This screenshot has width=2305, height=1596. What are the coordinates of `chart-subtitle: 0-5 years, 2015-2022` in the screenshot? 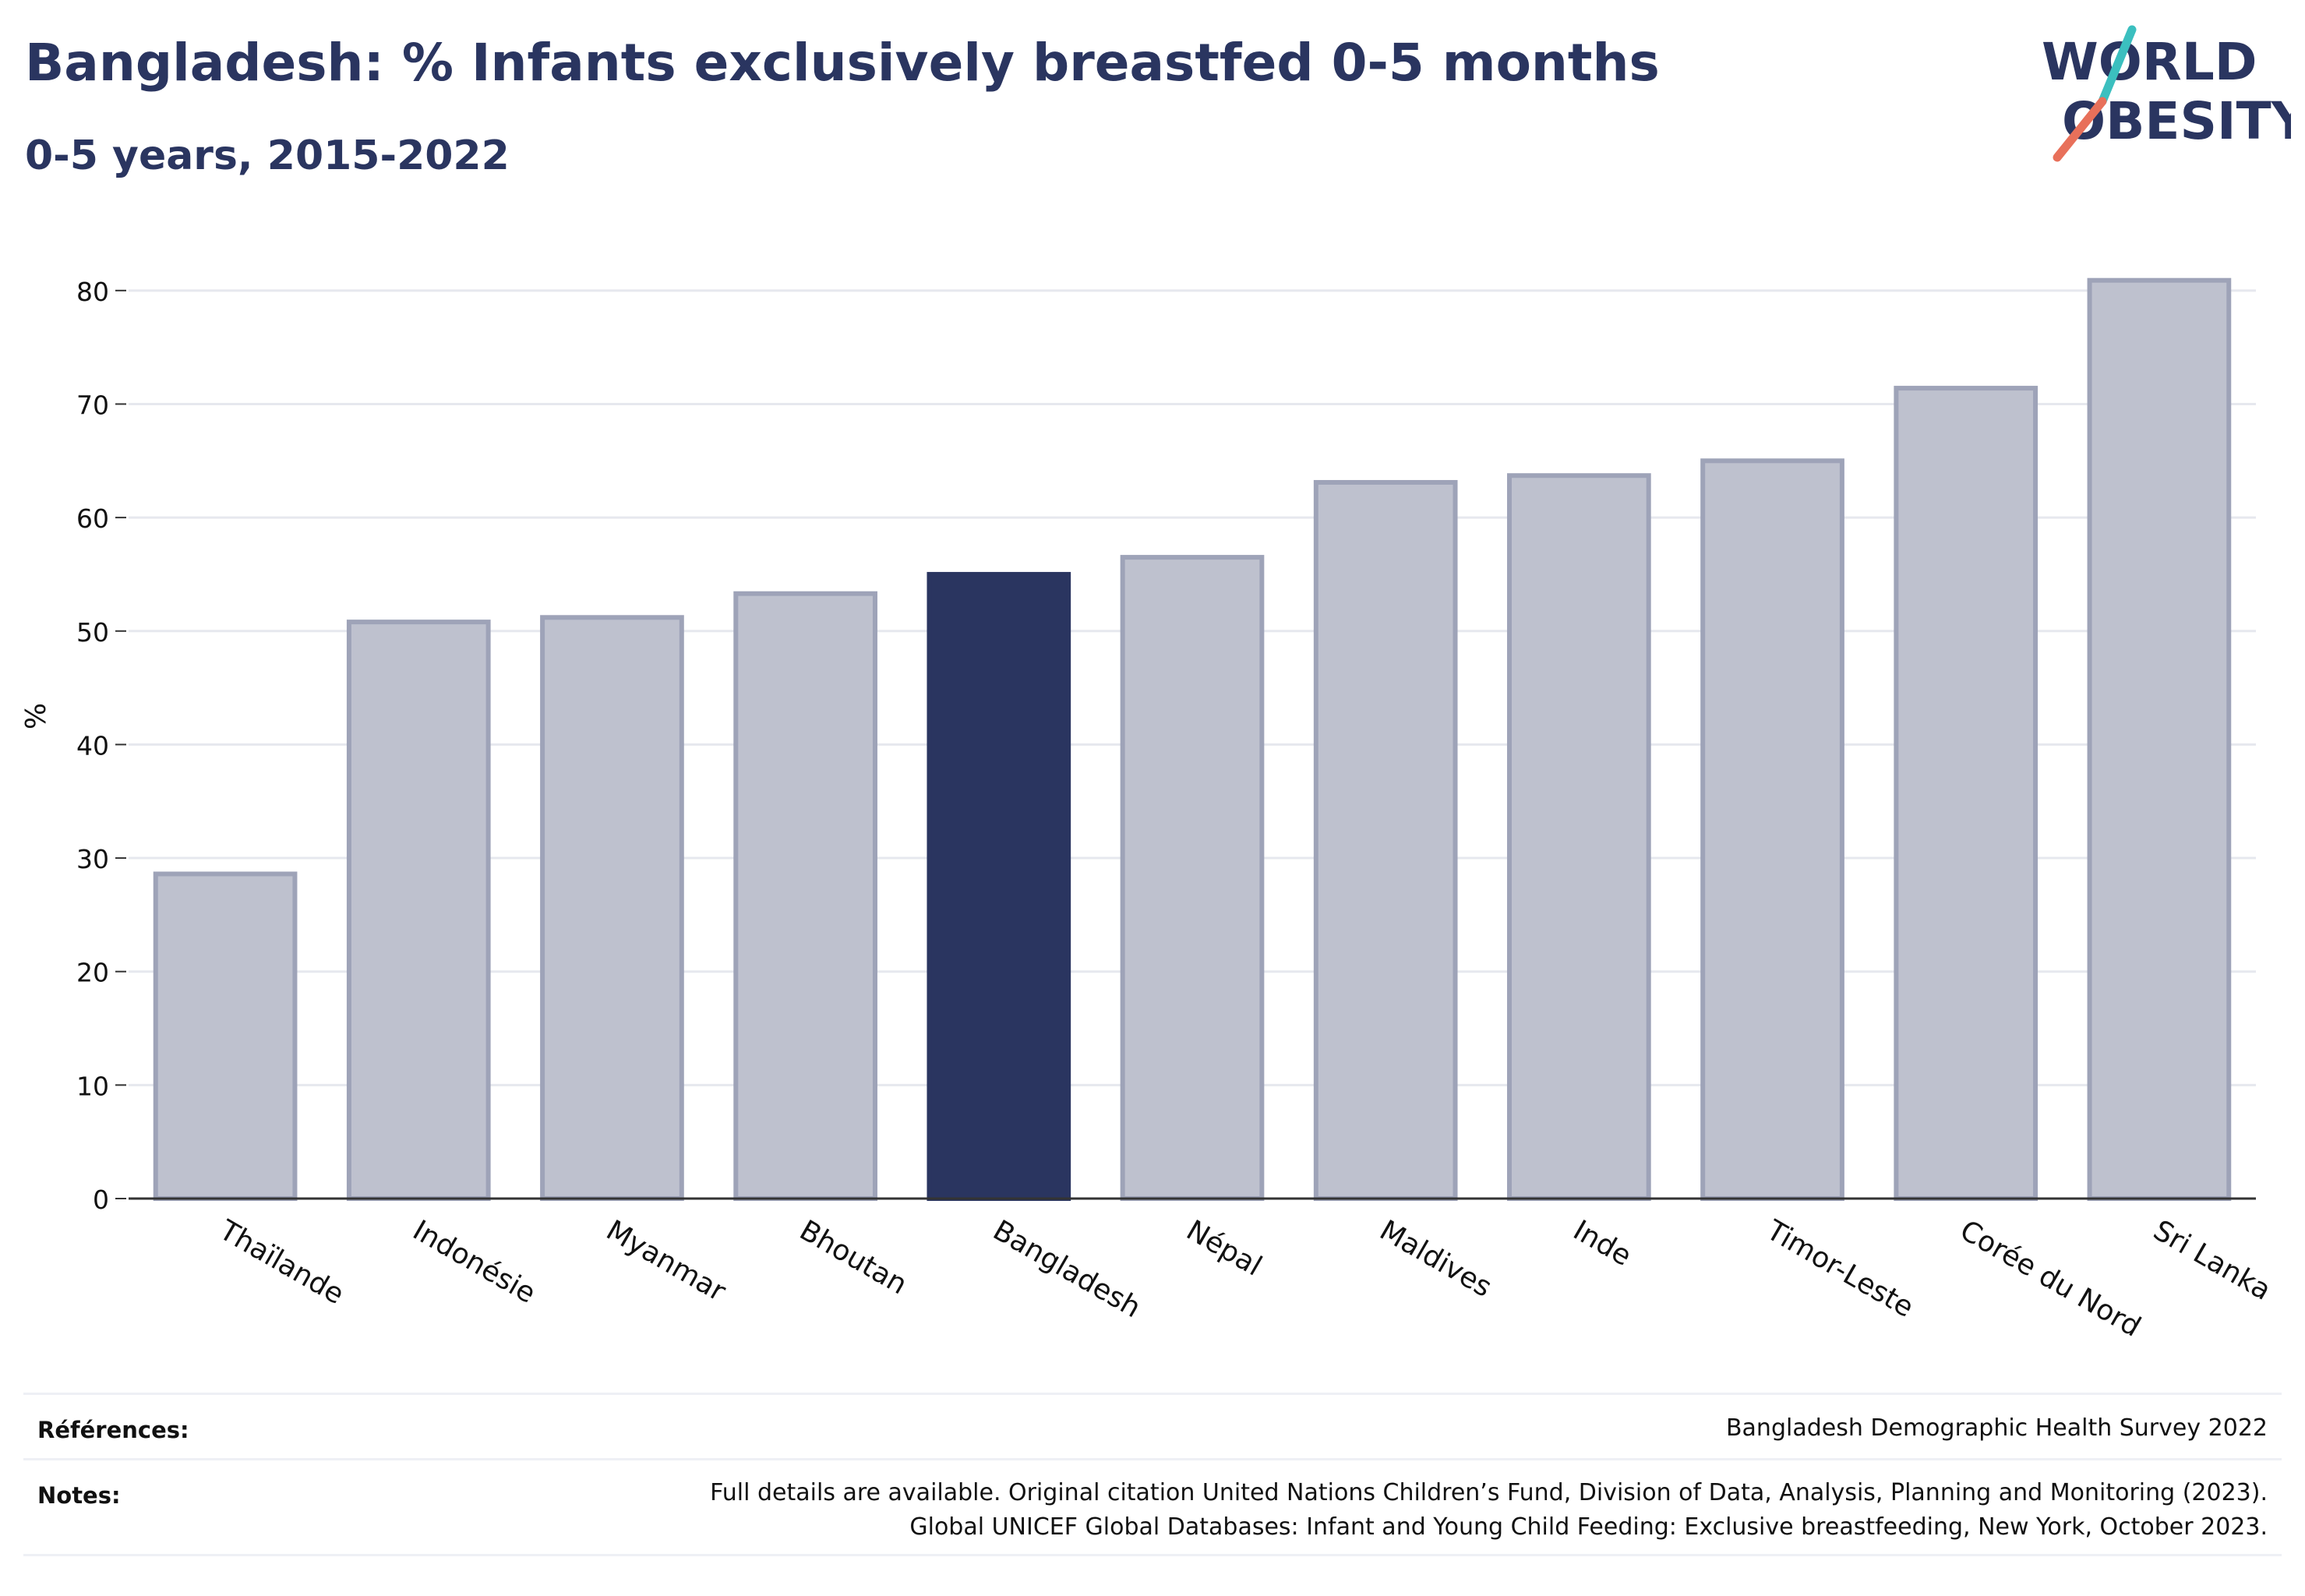 It's located at (267, 155).